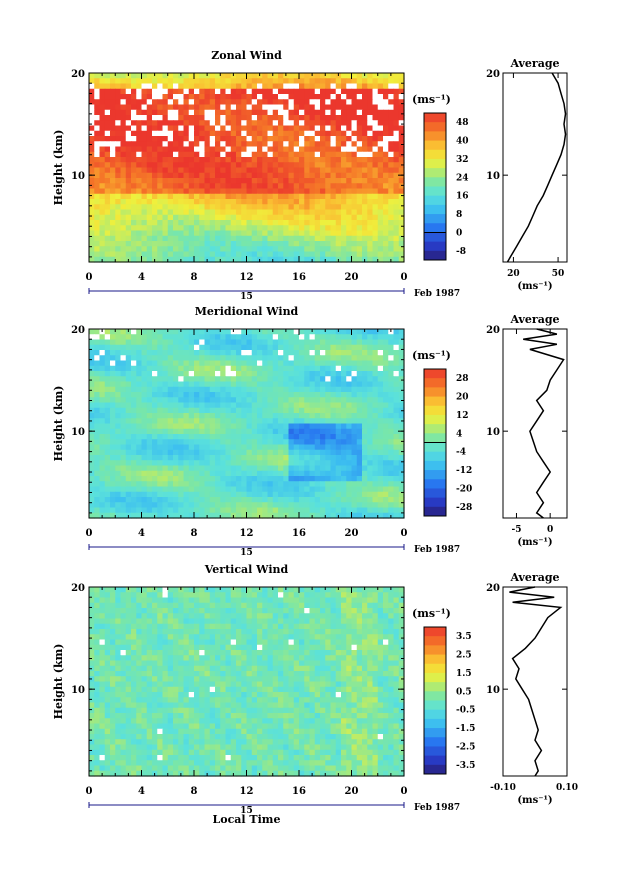 The width and height of the screenshot is (622, 873). What do you see at coordinates (461, 453) in the screenshot?
I see `colorbar-tick-label: -4` at bounding box center [461, 453].